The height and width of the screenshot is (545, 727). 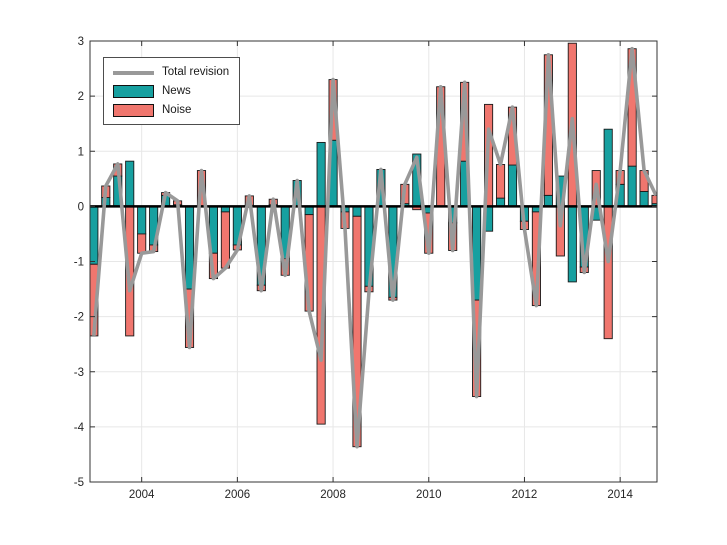 What do you see at coordinates (525, 495) in the screenshot?
I see `x-tick-label: 2012` at bounding box center [525, 495].